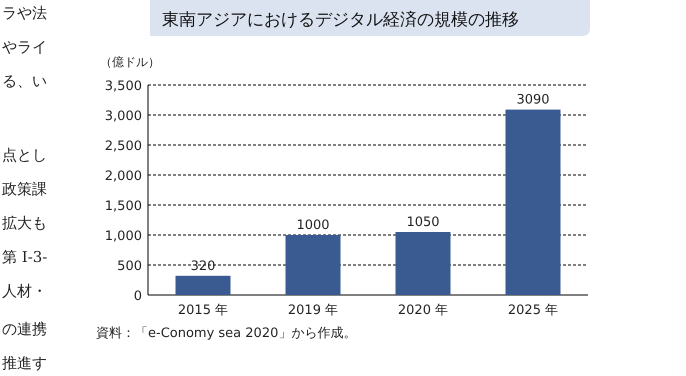 The image size is (686, 376). I want to click on text: やライ, so click(24, 47).